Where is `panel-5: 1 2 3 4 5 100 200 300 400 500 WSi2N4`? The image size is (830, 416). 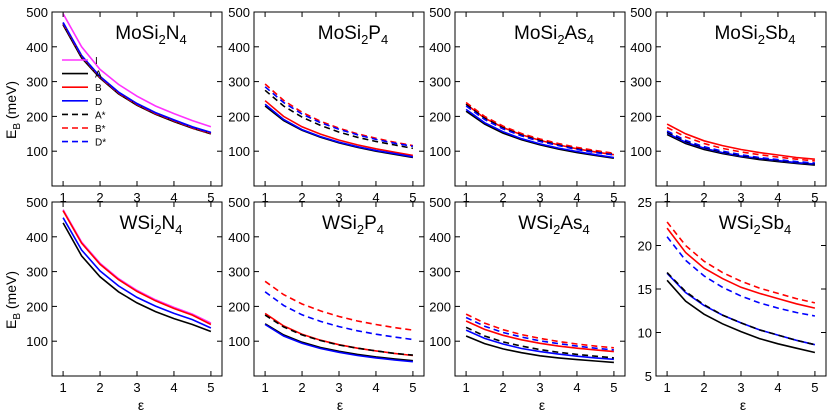 panel-5: 1 2 3 4 5 100 200 300 400 500 WSi2N4 is located at coordinates (124, 295).